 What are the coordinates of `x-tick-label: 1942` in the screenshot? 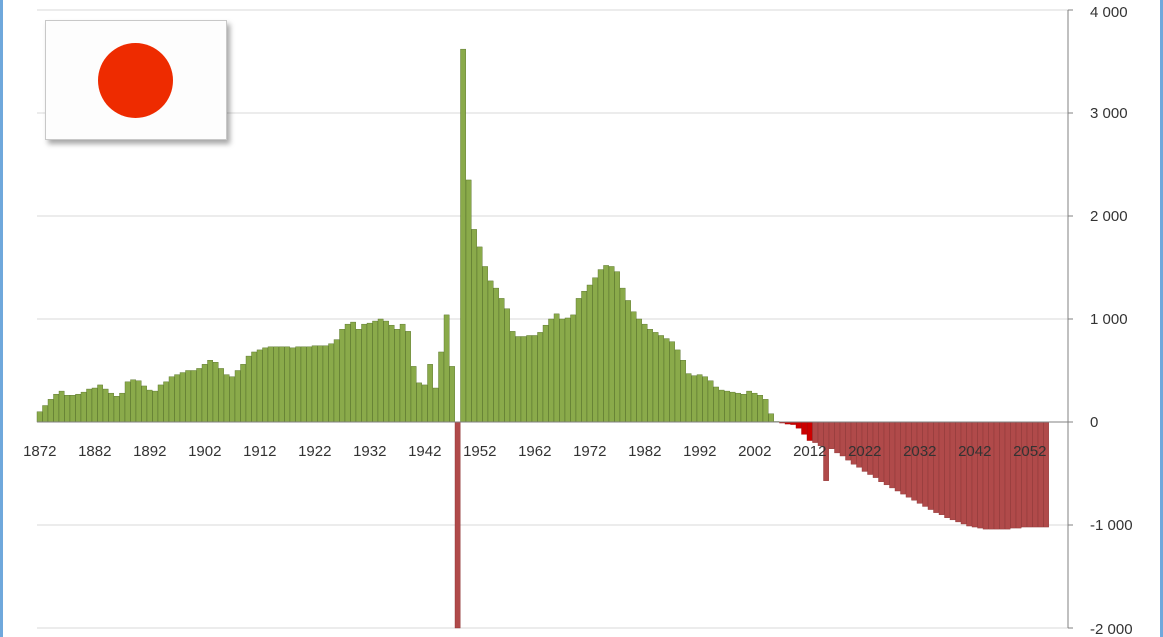 It's located at (424, 451).